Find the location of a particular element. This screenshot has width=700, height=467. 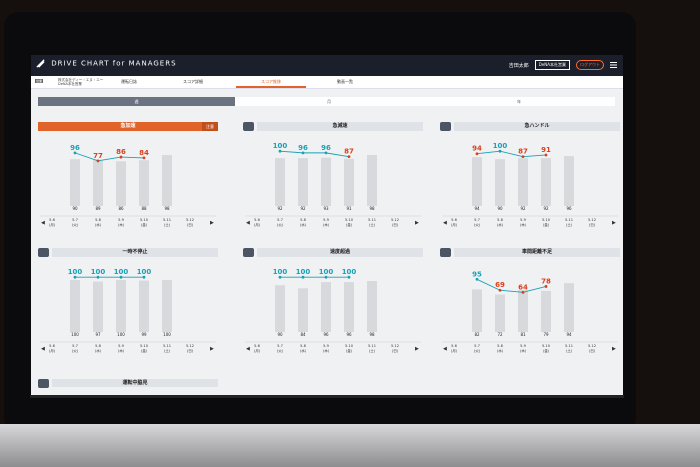

date-label: 5.7 is located at coordinates (75, 346).